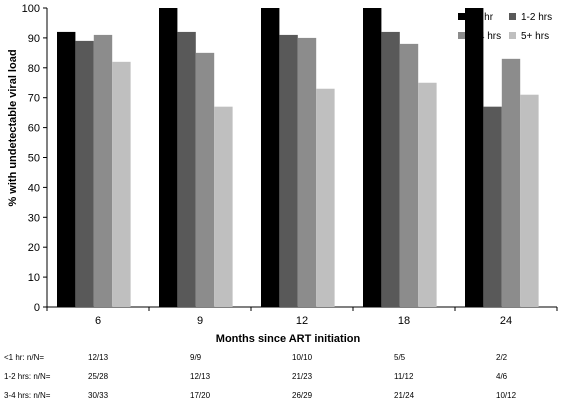  I want to click on table-cell: 10/12, so click(506, 395).